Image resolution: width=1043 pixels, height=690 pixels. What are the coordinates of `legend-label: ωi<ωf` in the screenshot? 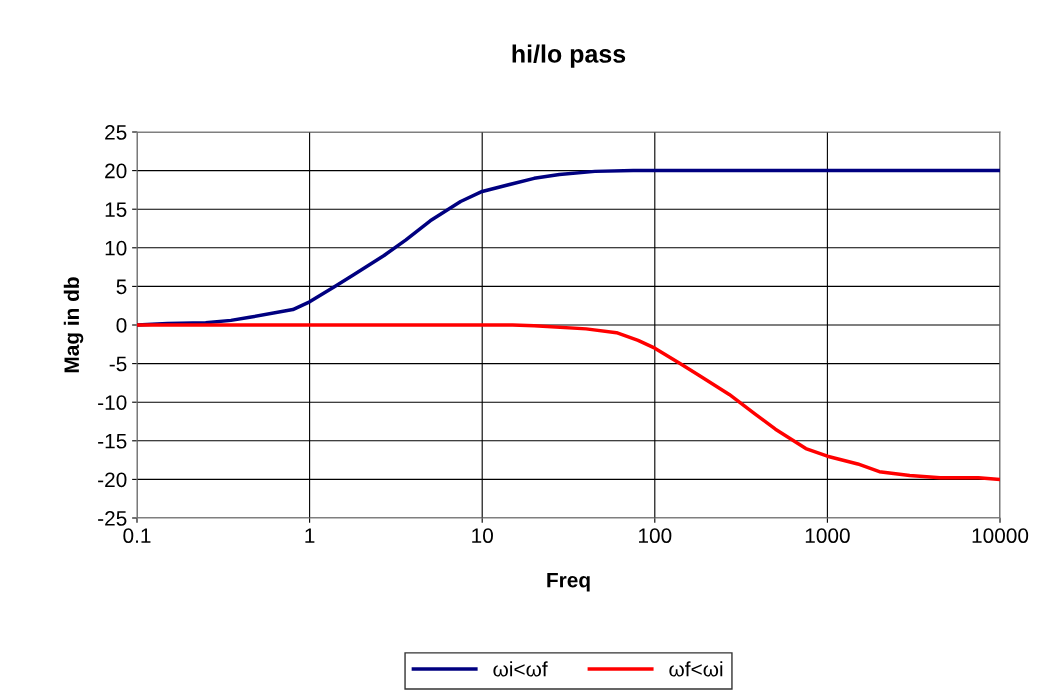 It's located at (520, 669).